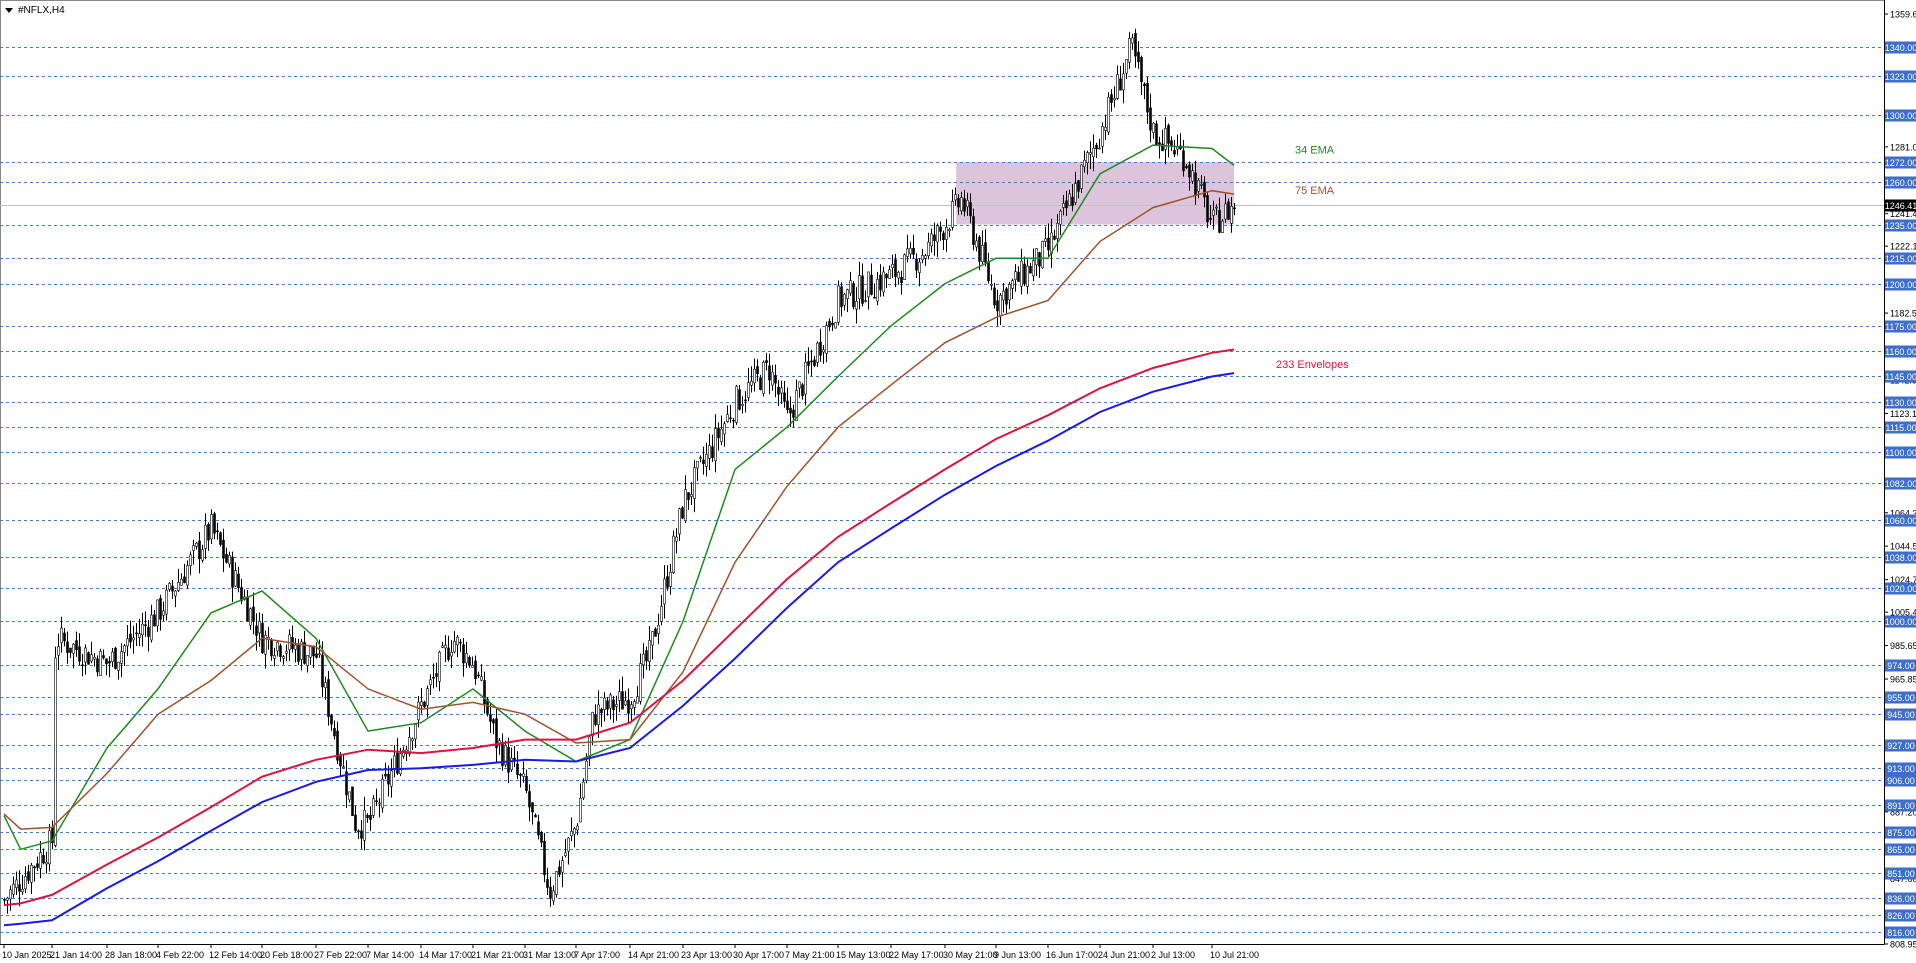 This screenshot has height=963, width=1916. Describe the element at coordinates (1173, 955) in the screenshot. I see `time-tick-label: 2 Jul 13:00` at that location.